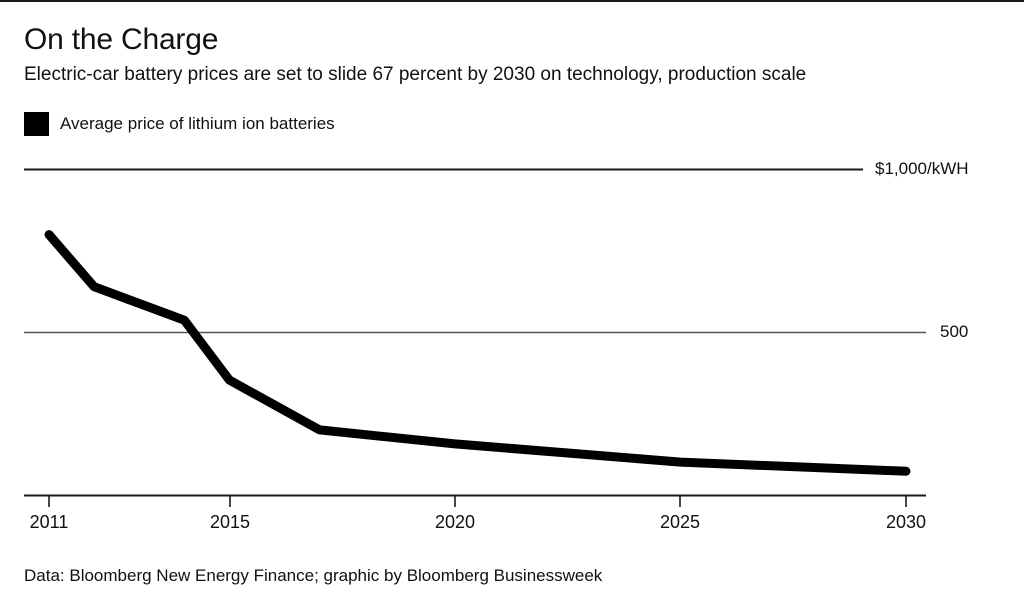 The image size is (1024, 599). Describe the element at coordinates (512, 1) in the screenshot. I see `top-rule-divider` at that location.